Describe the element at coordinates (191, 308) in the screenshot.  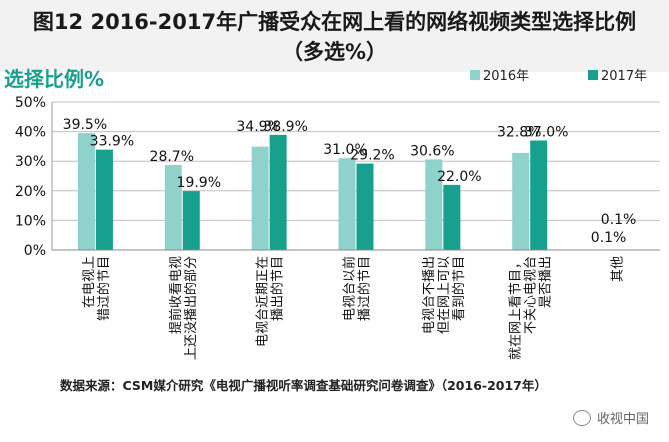
I see `category-label: 上还没播出的部分` at that location.